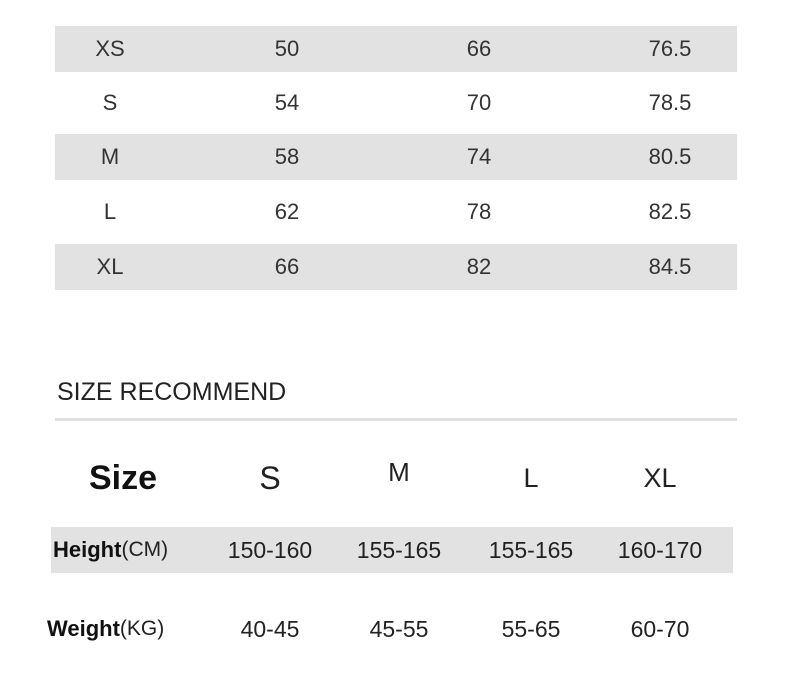 The width and height of the screenshot is (790, 685). I want to click on table-cell: XL, so click(110, 266).